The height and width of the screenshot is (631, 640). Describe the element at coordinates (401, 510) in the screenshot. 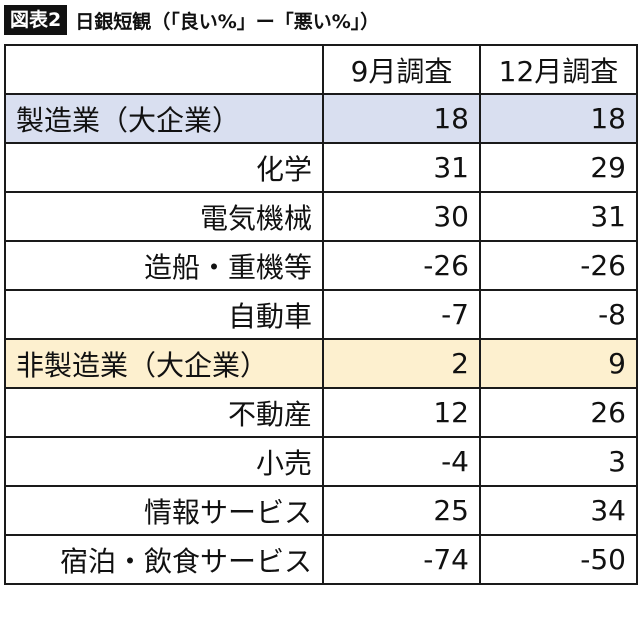

I see `value-sep: 25` at that location.